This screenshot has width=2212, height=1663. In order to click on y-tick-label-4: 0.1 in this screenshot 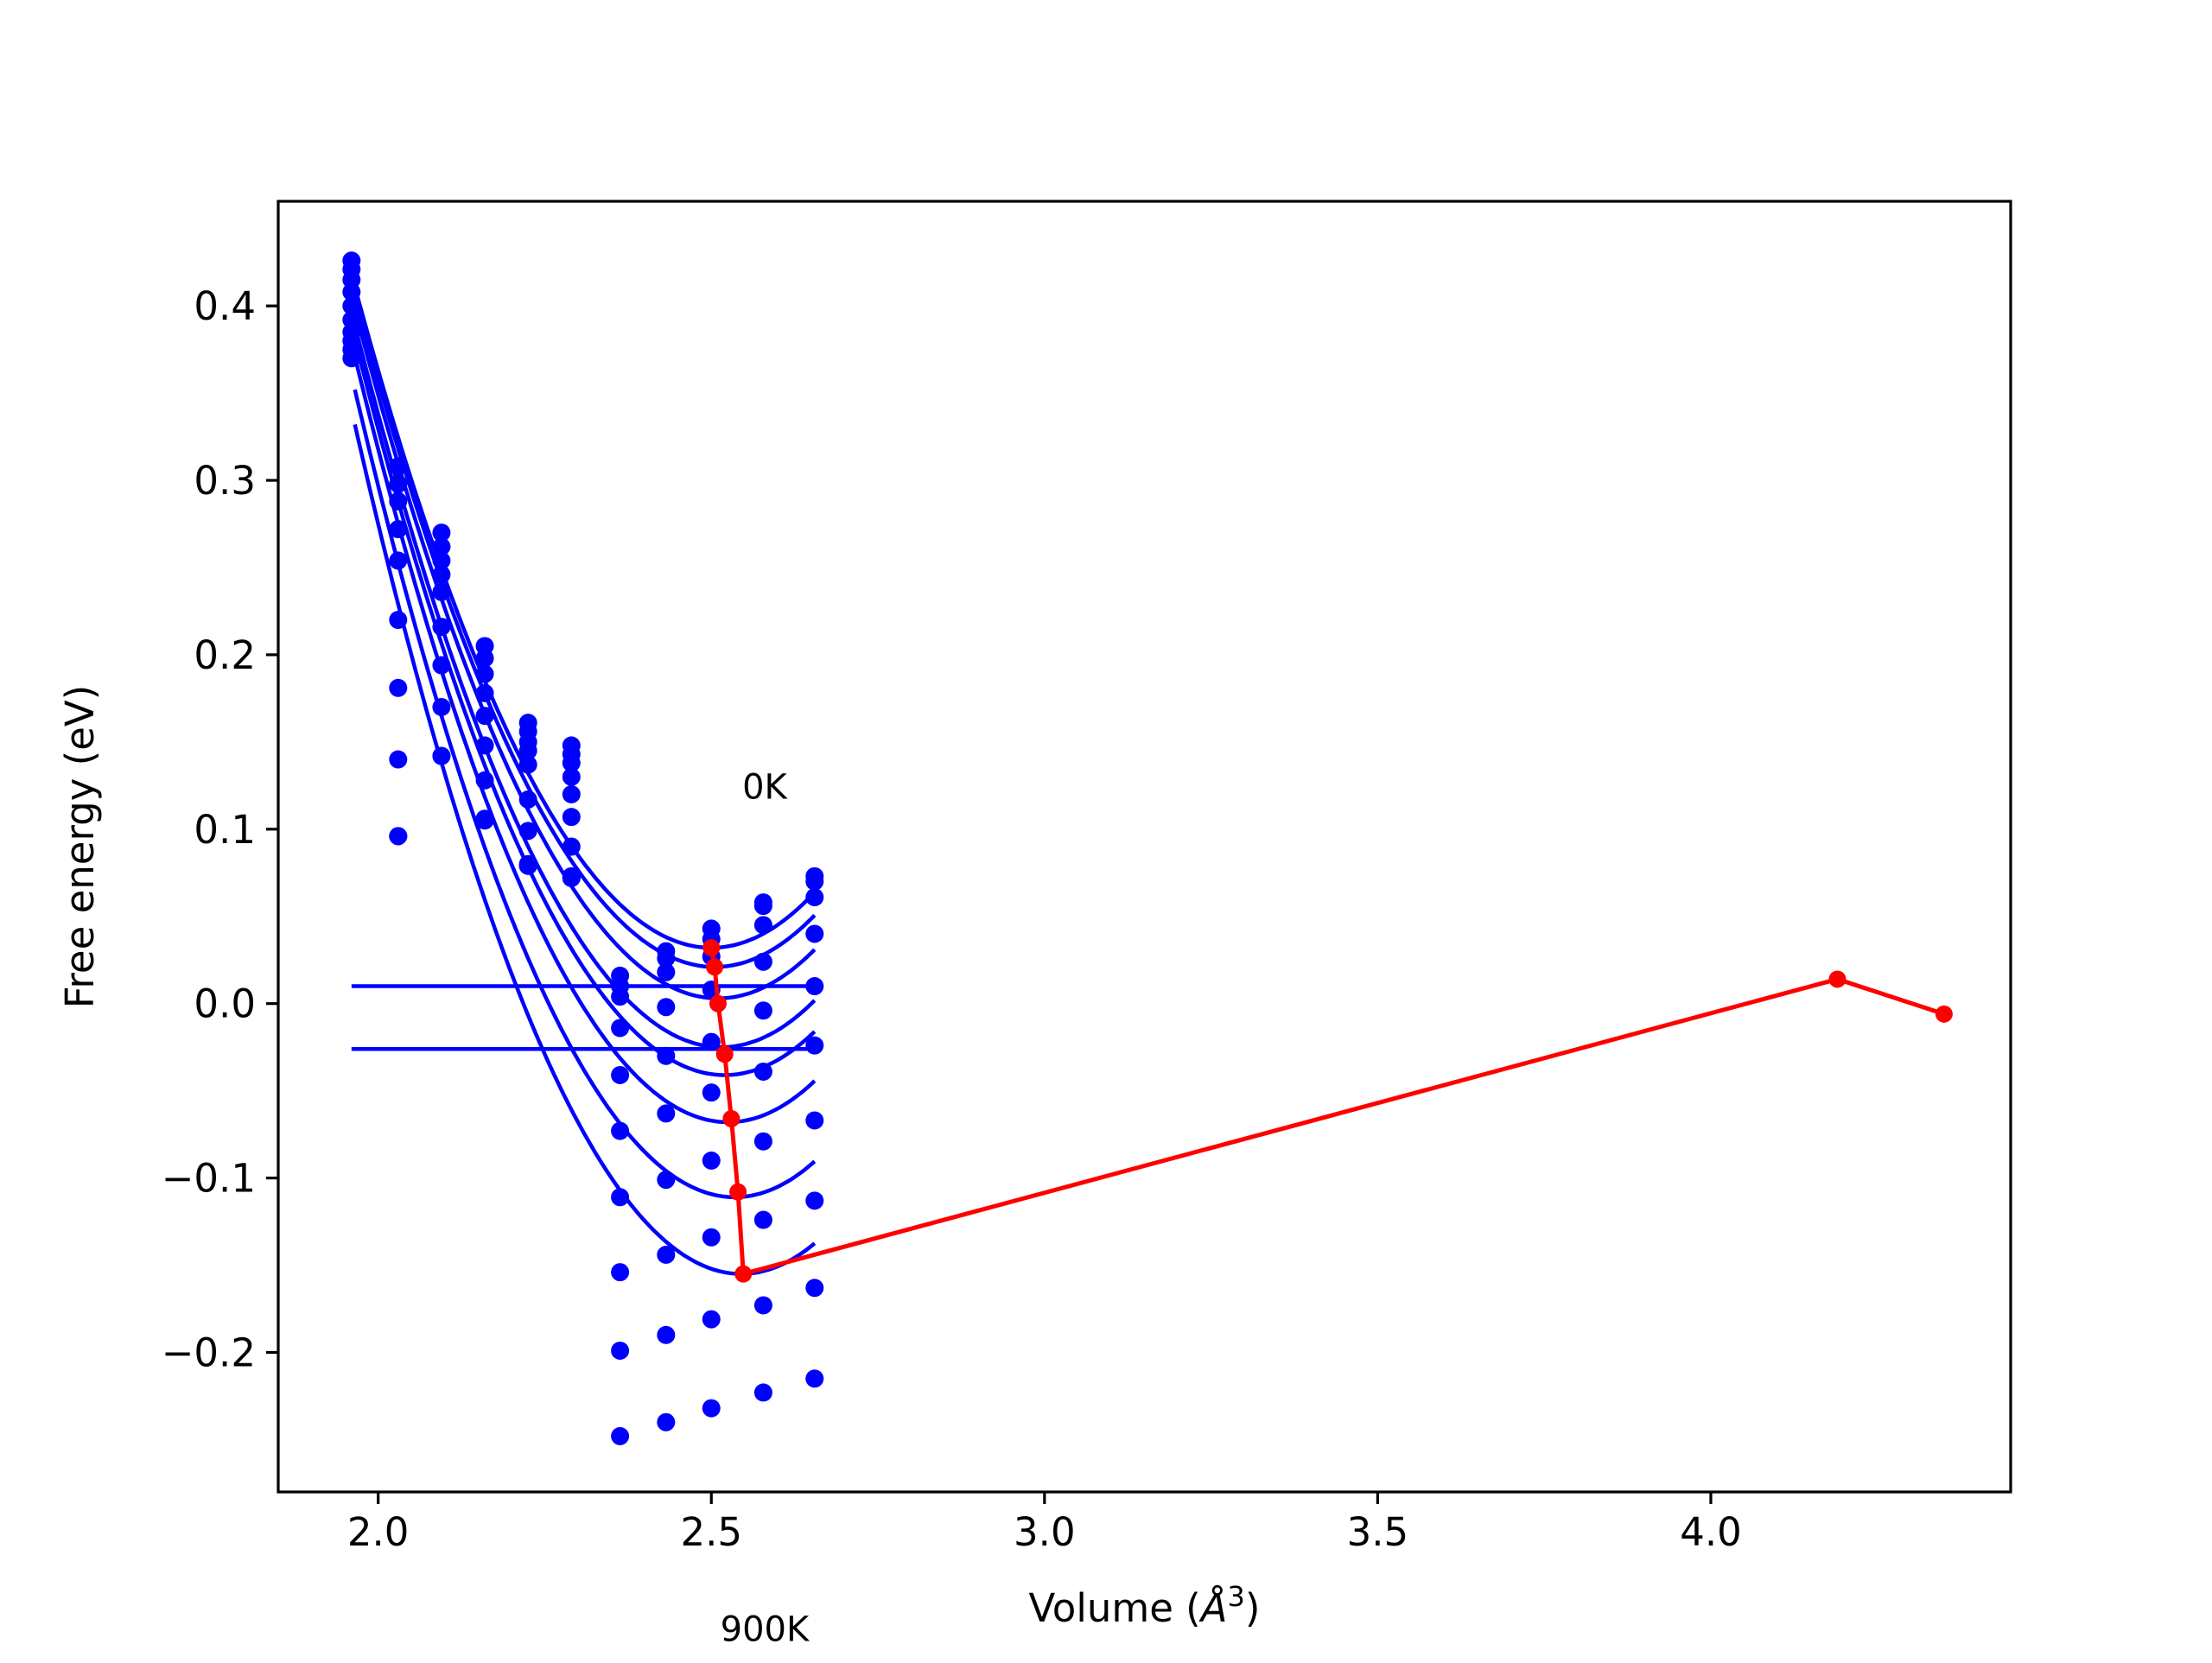, I will do `click(225, 830)`.